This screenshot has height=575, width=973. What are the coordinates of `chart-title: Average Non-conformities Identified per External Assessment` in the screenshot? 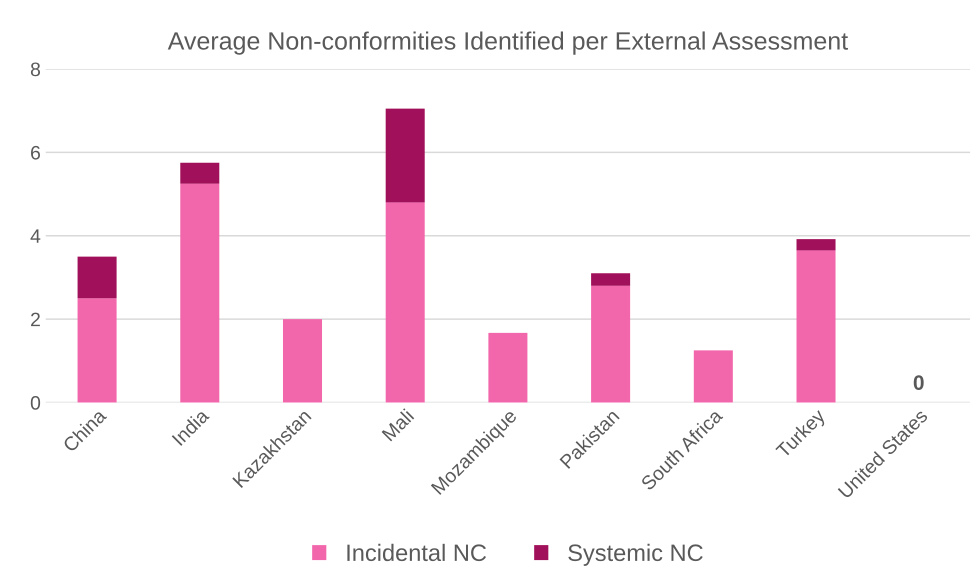 It's located at (508, 43).